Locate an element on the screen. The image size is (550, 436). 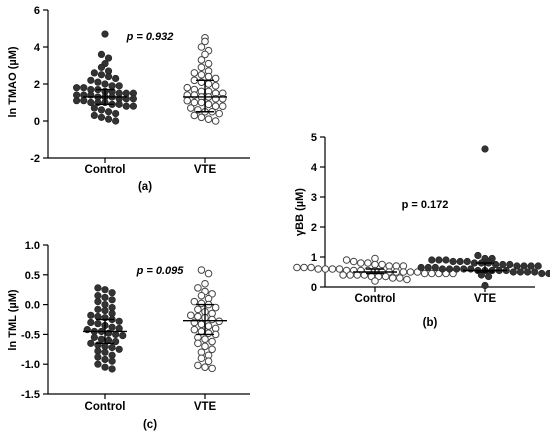
panel-b-x-tick-label: VTE is located at coordinates (485, 299).